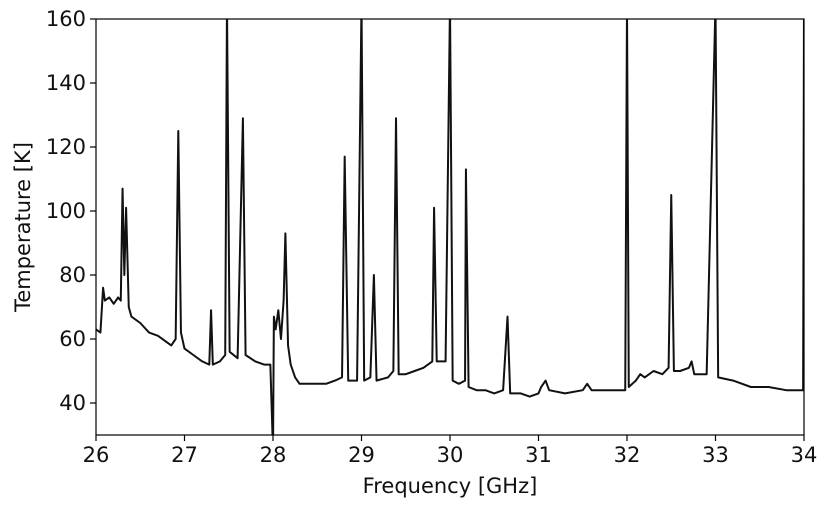 The image size is (830, 512). What do you see at coordinates (66, 19) in the screenshot?
I see `y-tick-label: 160` at bounding box center [66, 19].